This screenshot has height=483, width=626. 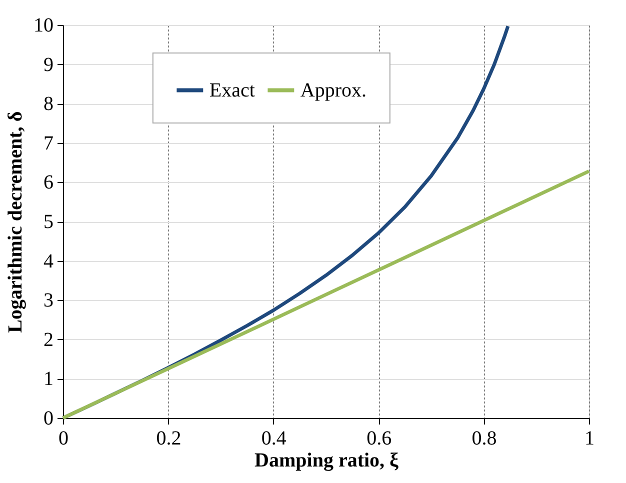 What do you see at coordinates (589, 439) in the screenshot?
I see `x-tick-label: 1` at bounding box center [589, 439].